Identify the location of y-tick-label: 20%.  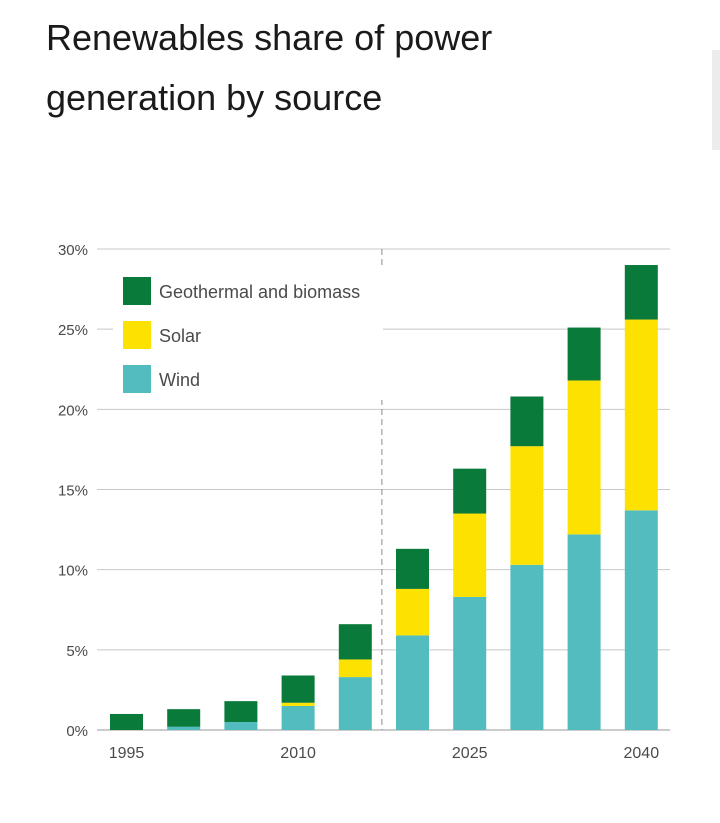
(73, 410).